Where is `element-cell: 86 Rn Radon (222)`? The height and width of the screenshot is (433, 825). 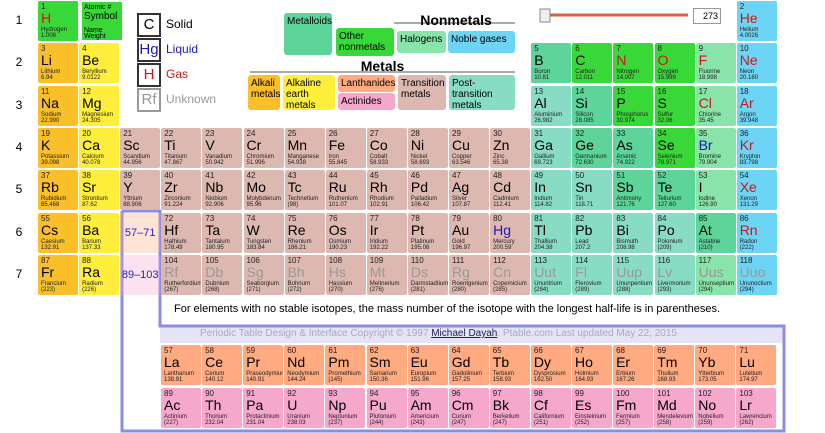
element-cell: 86 Rn Radon (222) is located at coordinates (756, 232).